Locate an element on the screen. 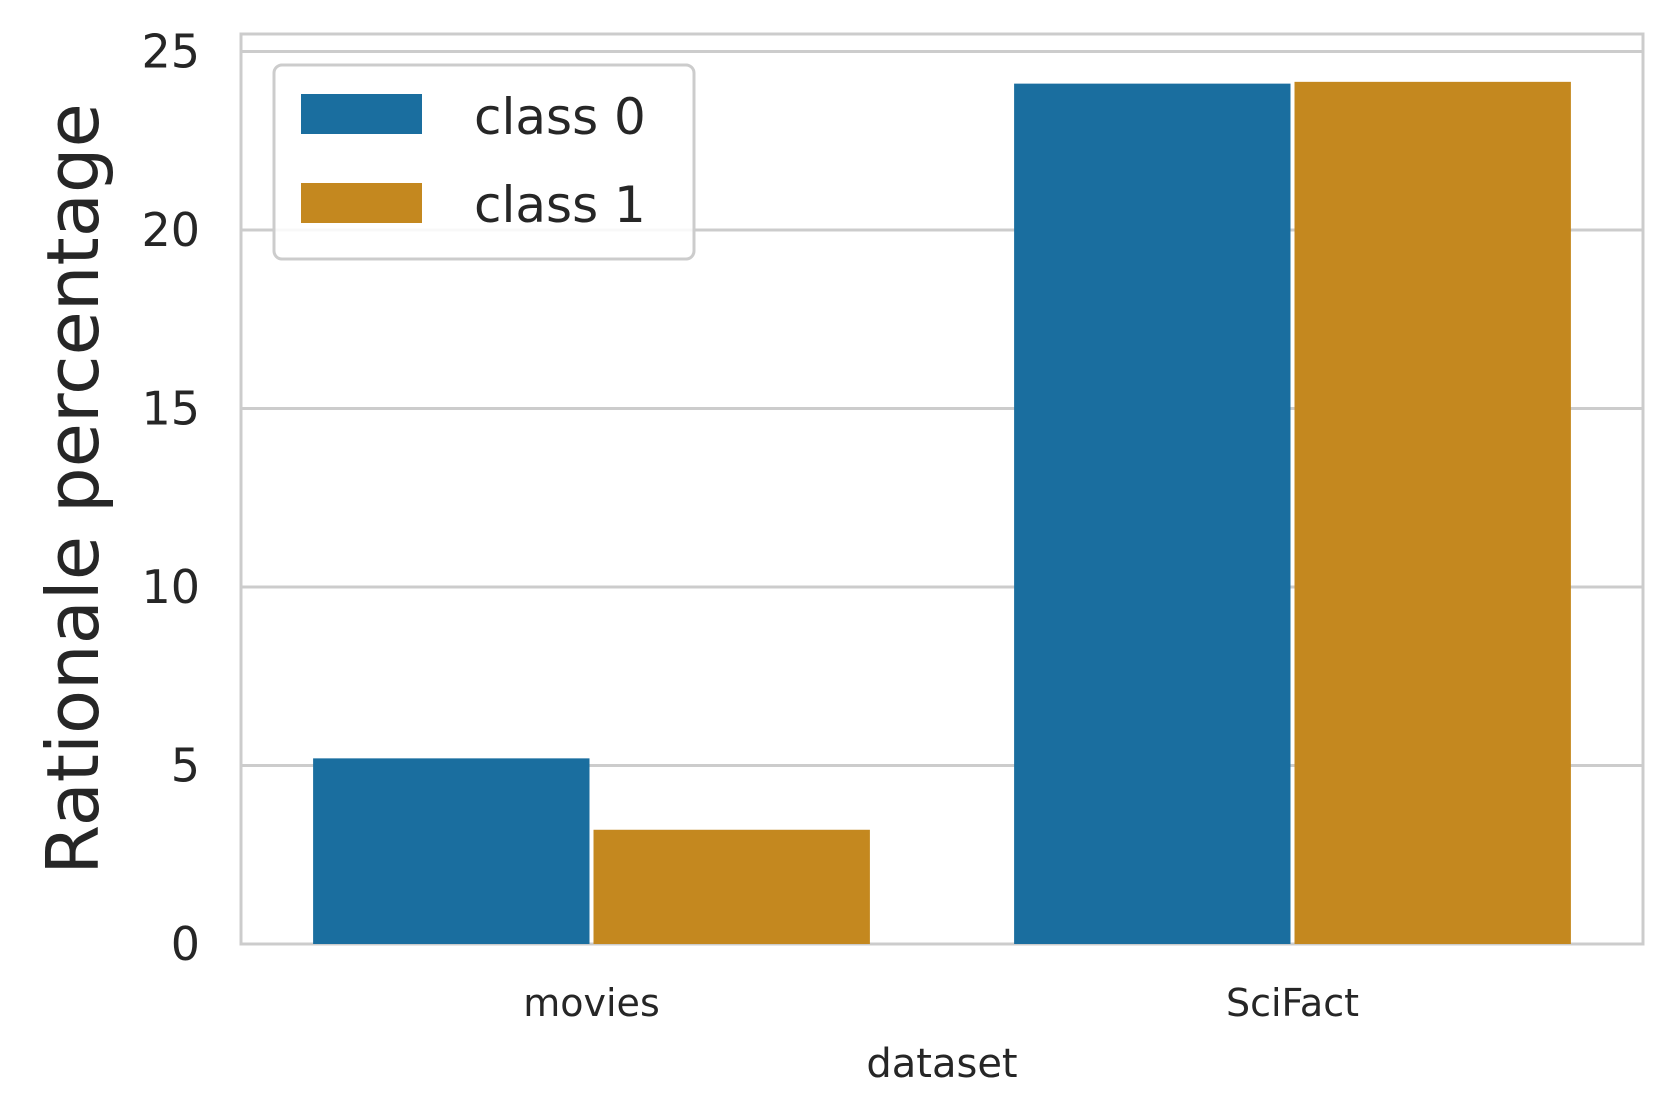 The width and height of the screenshot is (1665, 1113). y-tick-label: 15 is located at coordinates (170, 409).